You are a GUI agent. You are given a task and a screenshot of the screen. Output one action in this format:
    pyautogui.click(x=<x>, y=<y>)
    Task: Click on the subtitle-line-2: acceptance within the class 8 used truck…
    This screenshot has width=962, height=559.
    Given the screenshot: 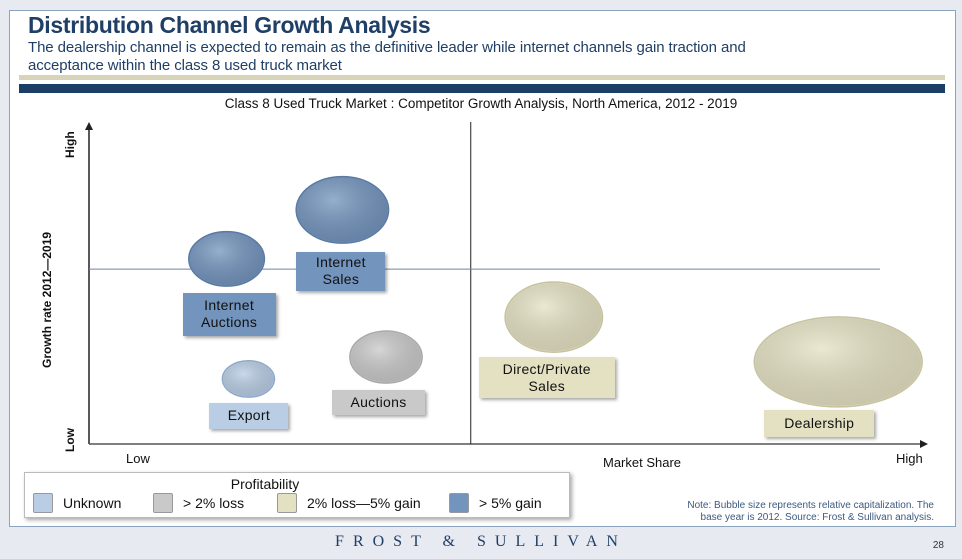 What is the action you would take?
    pyautogui.click(x=185, y=65)
    